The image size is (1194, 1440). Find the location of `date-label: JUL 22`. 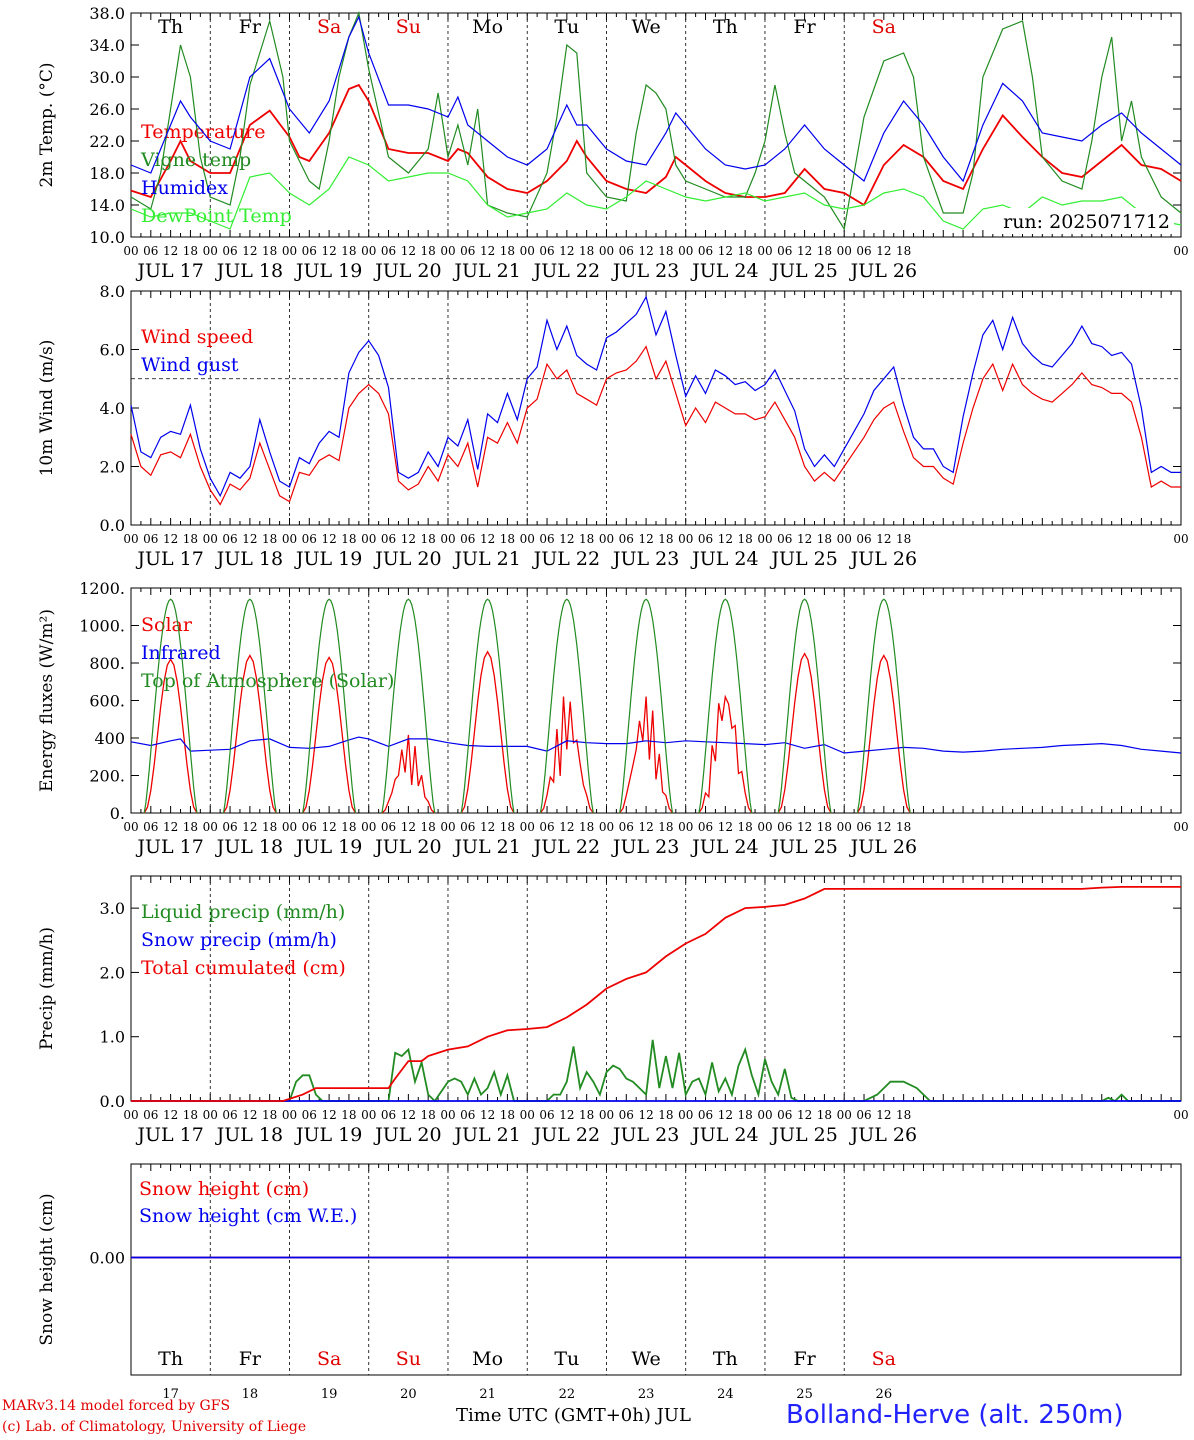

date-label: JUL 22 is located at coordinates (566, 847).